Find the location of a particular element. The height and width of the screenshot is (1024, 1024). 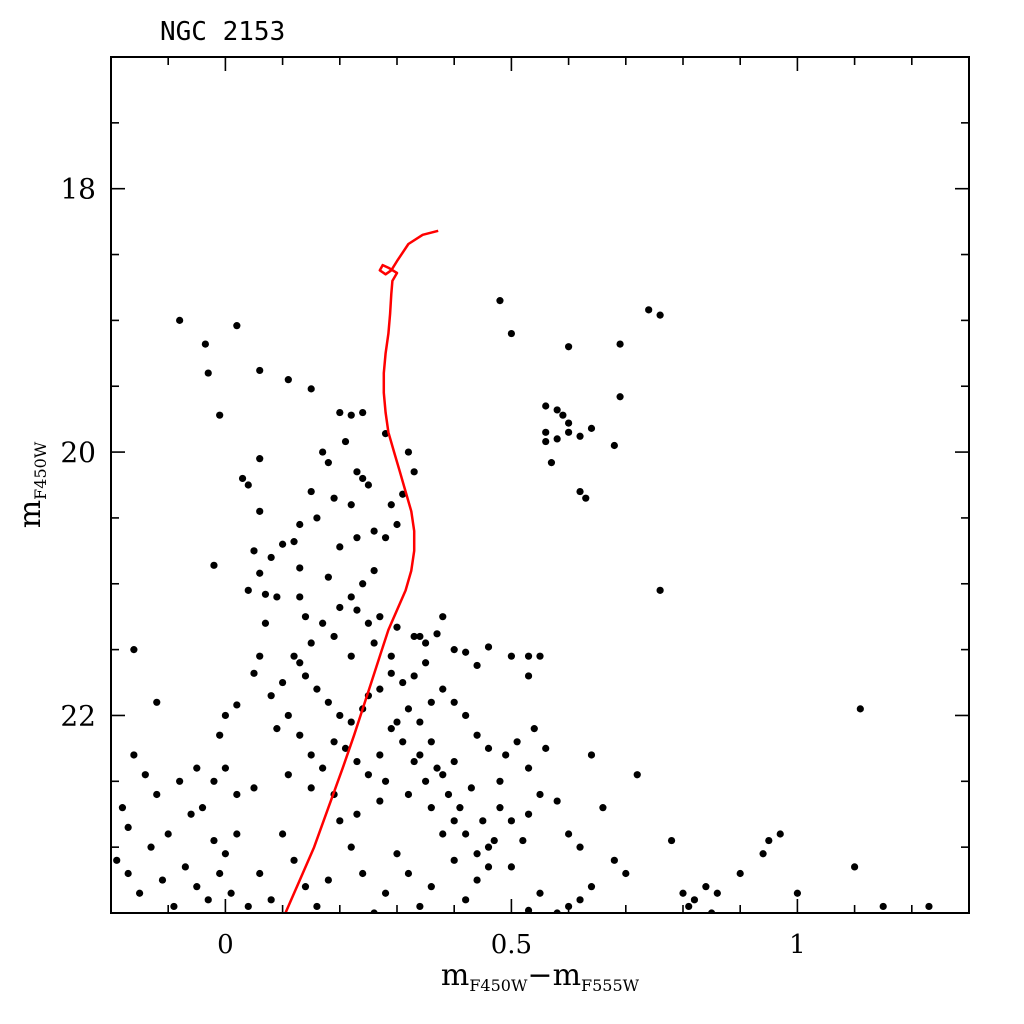

chart-title: NGC 2153 is located at coordinates (222, 32).